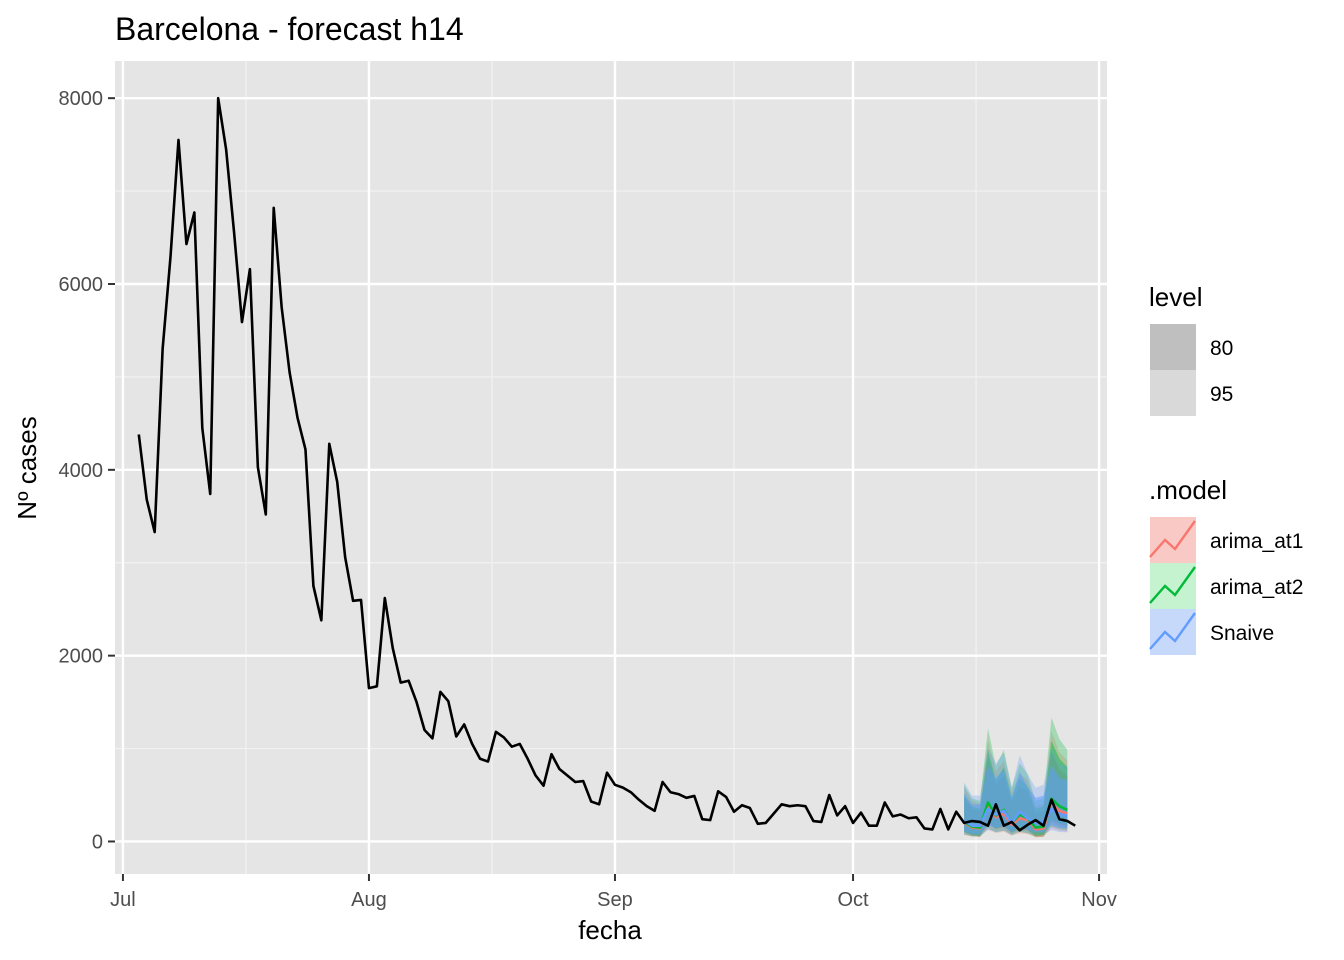 The width and height of the screenshot is (1344, 960). I want to click on x-tick-label: Sep, so click(615, 900).